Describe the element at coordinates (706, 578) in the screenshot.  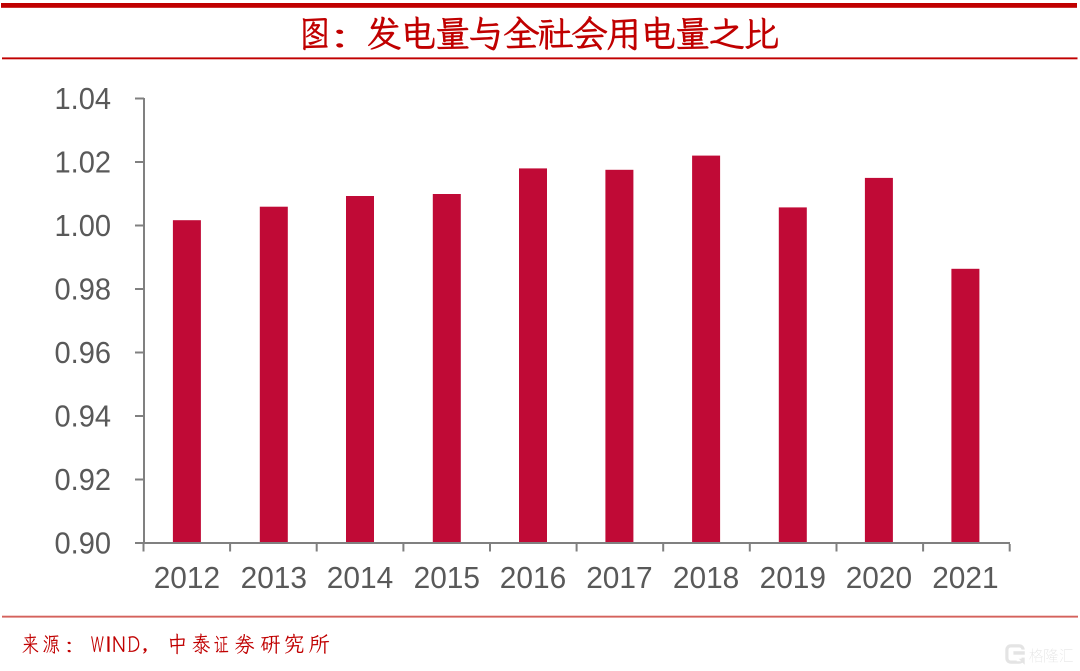
I see `svg-text: 2018` at that location.